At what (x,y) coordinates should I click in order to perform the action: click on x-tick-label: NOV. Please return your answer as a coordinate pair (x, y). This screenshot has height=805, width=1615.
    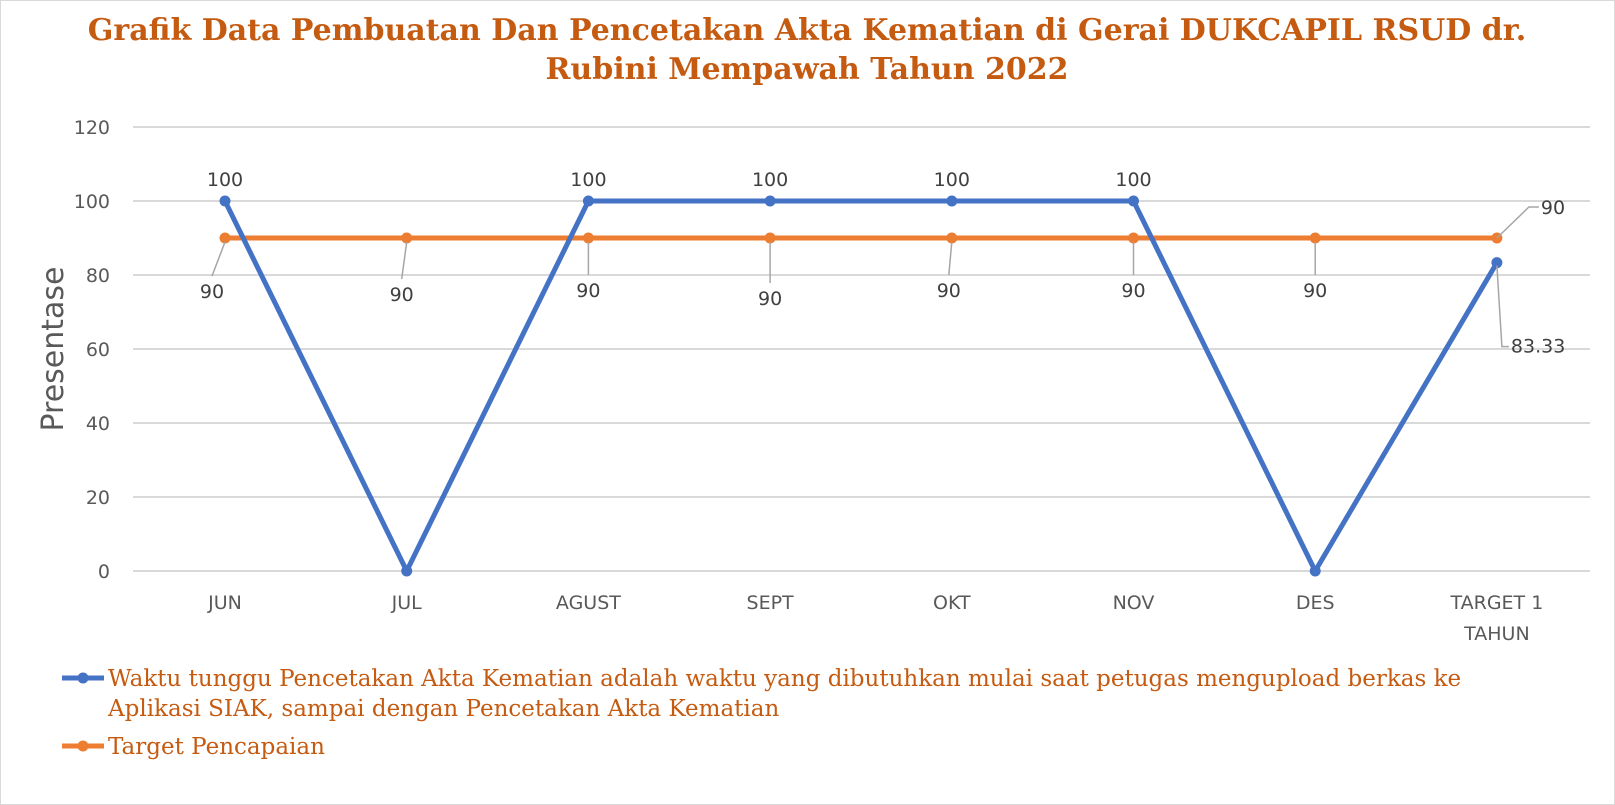
    Looking at the image, I should click on (1134, 603).